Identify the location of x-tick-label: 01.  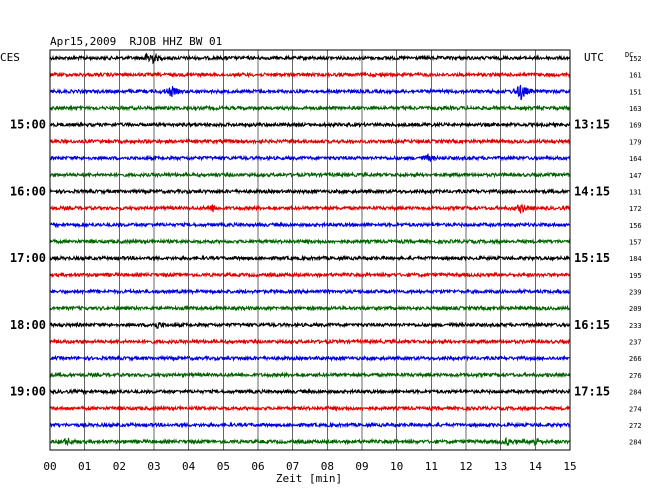
(84, 466).